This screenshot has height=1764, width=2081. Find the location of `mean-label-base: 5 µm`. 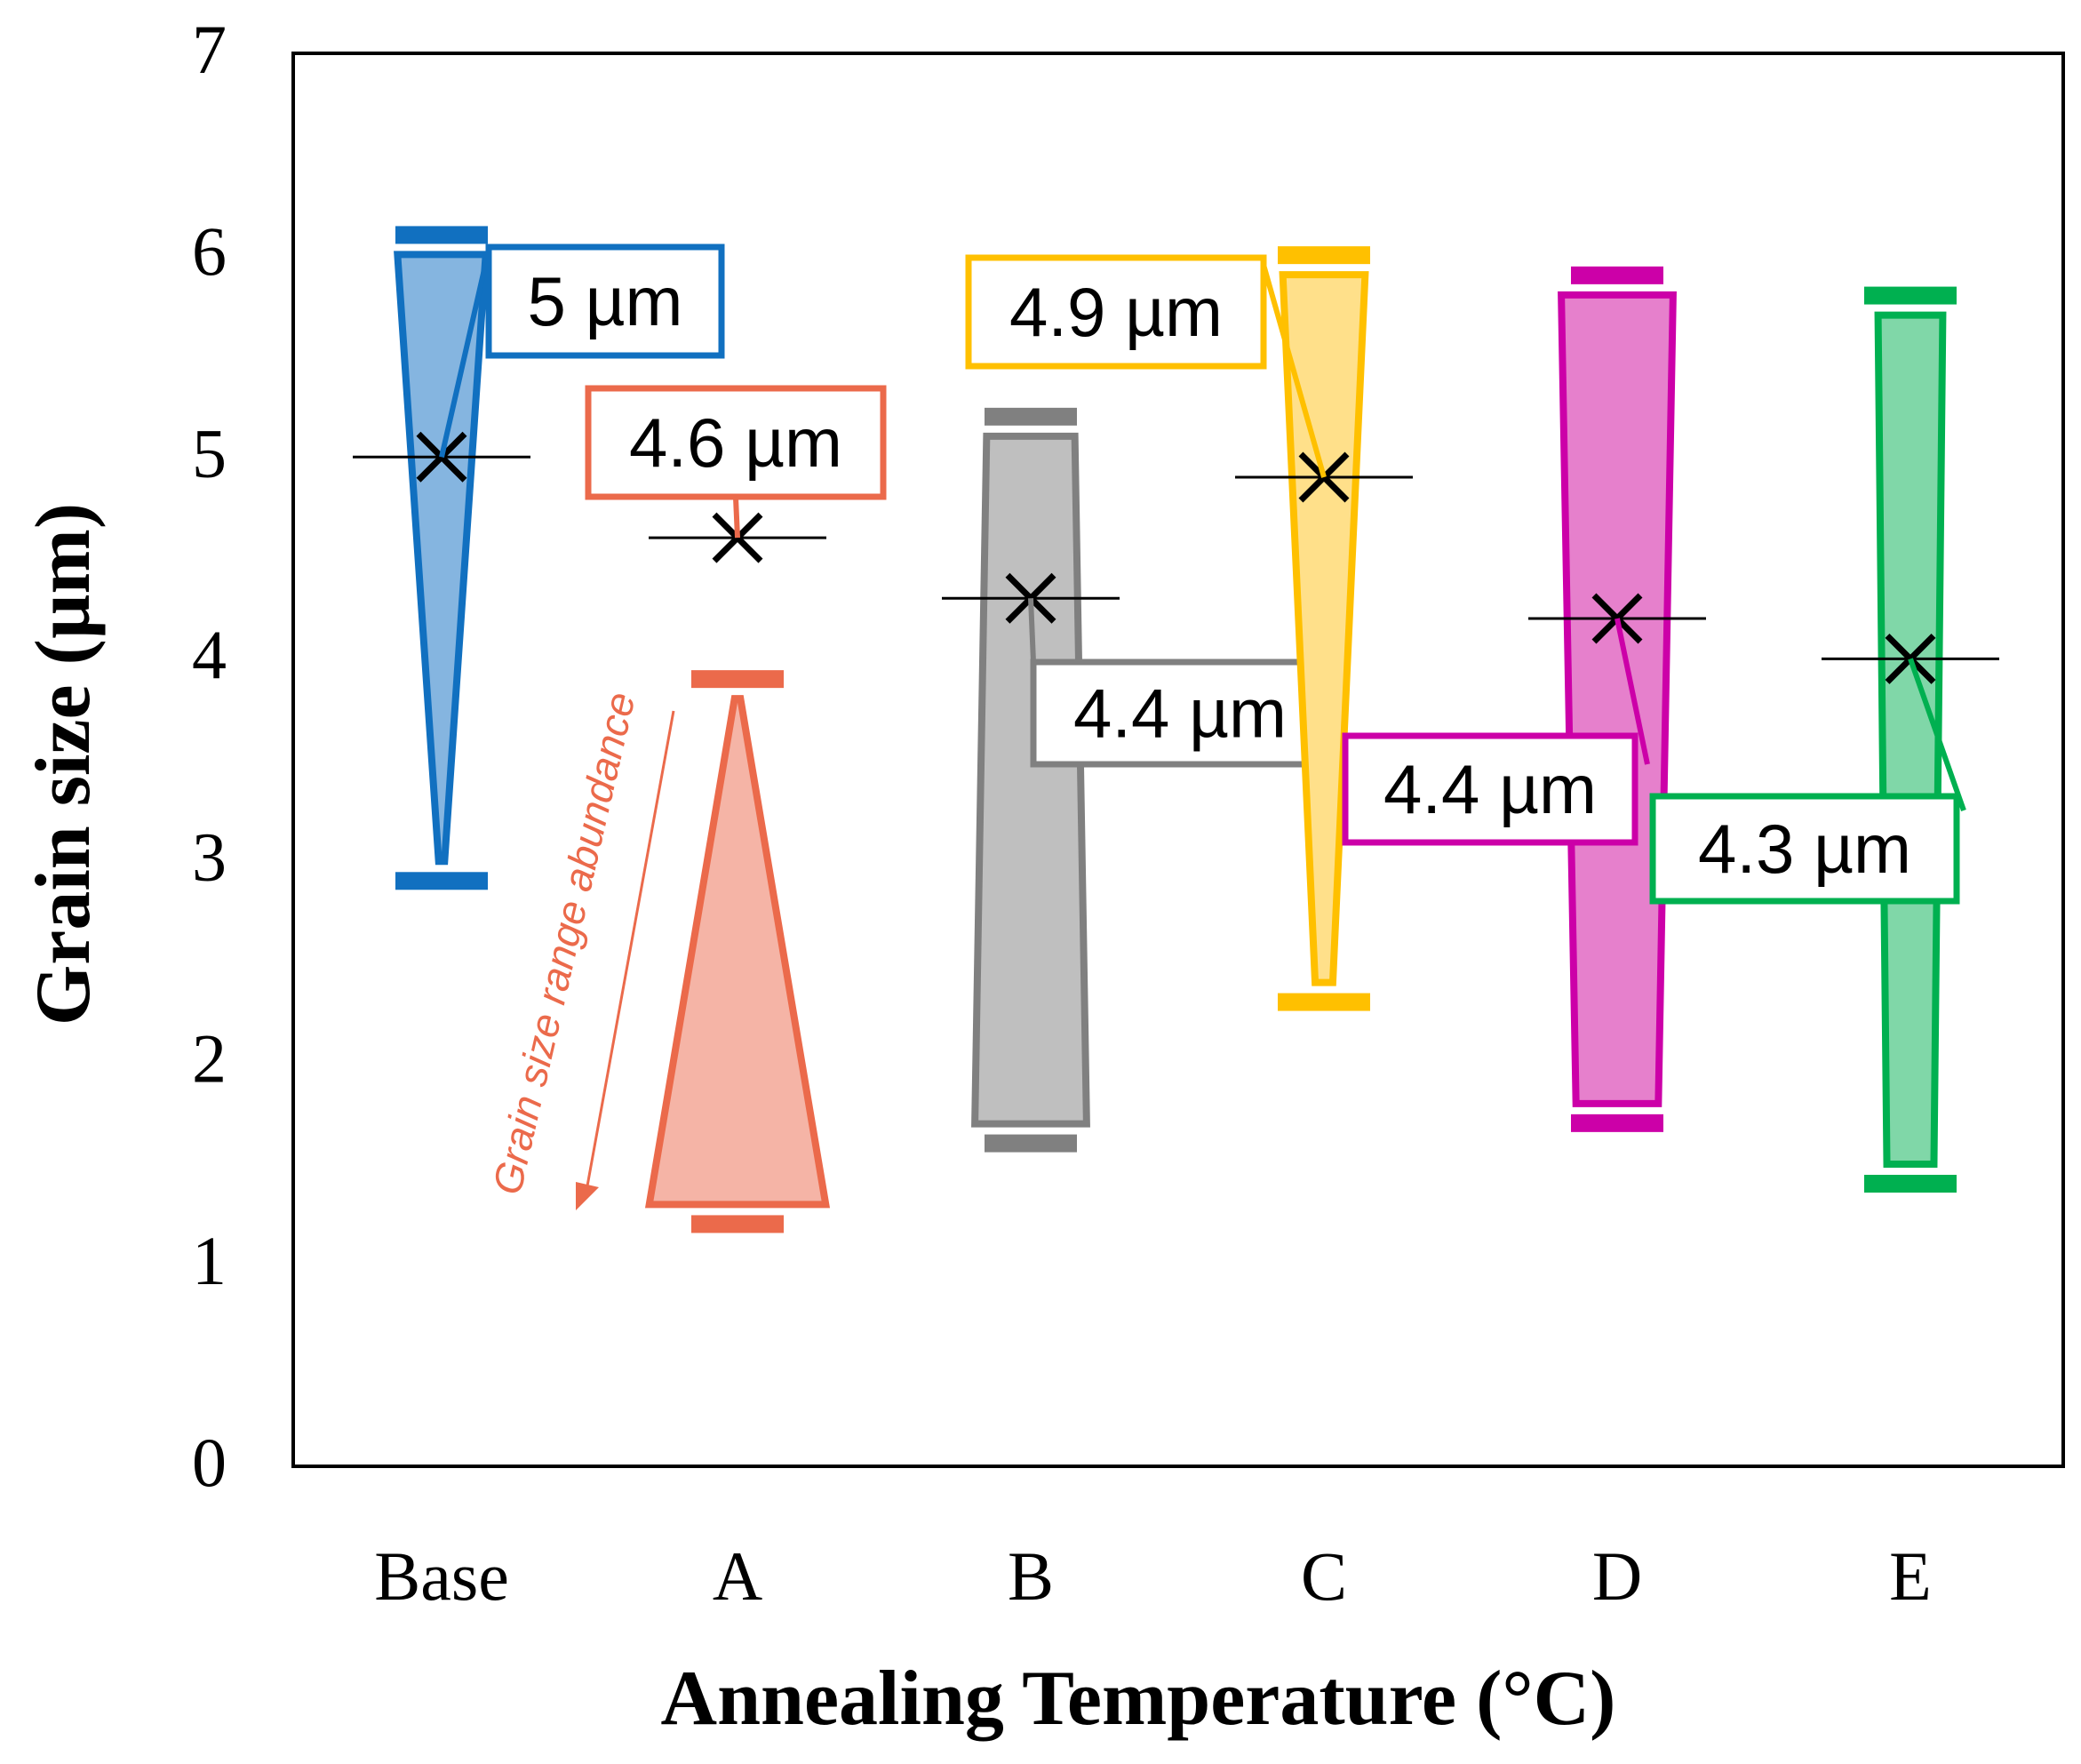

mean-label-base: 5 µm is located at coordinates (605, 301).